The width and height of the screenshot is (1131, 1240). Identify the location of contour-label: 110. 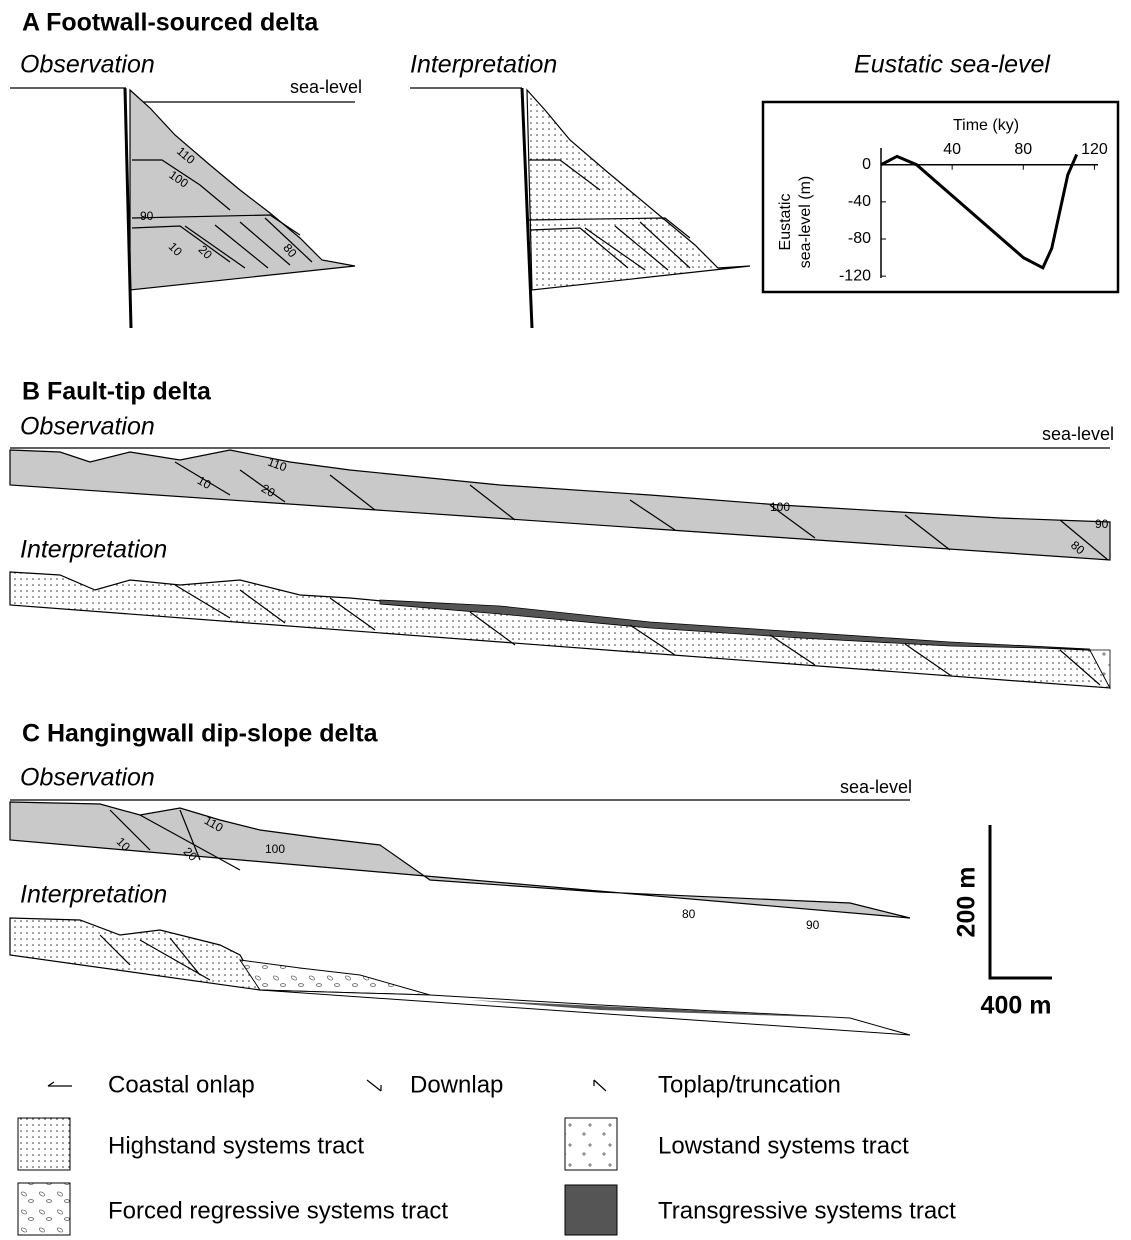
(277, 465).